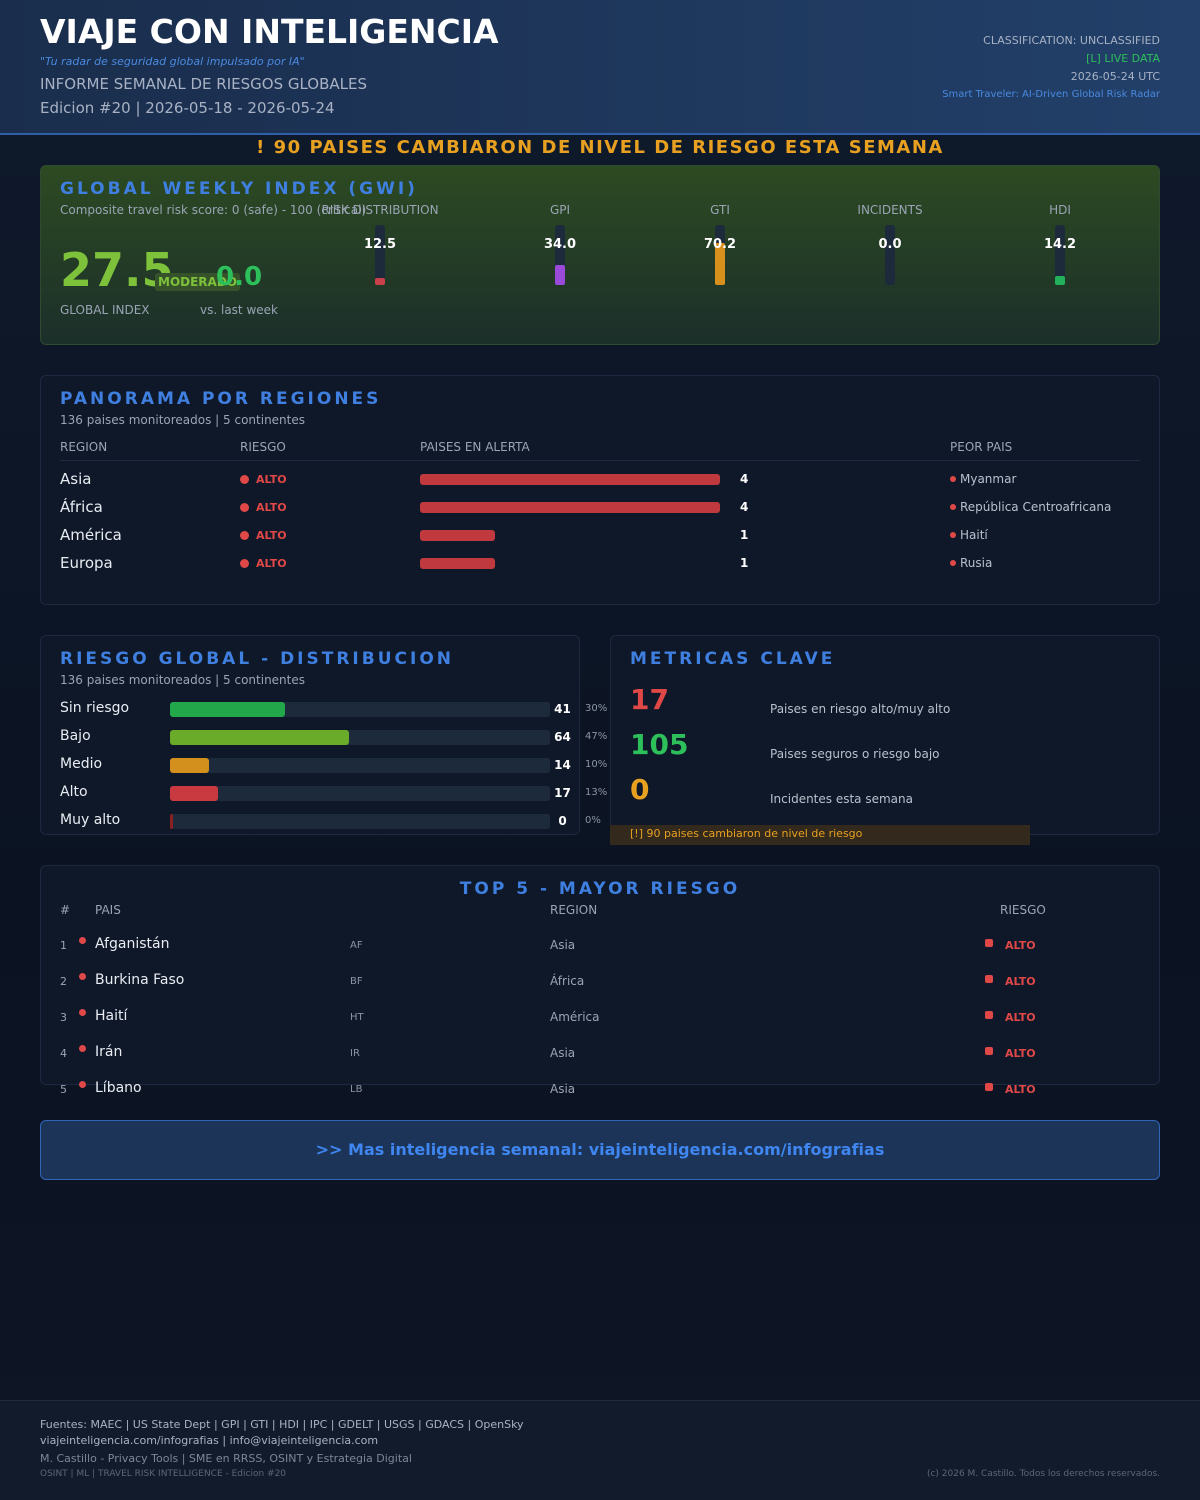  I want to click on header-rule, so click(600, 460).